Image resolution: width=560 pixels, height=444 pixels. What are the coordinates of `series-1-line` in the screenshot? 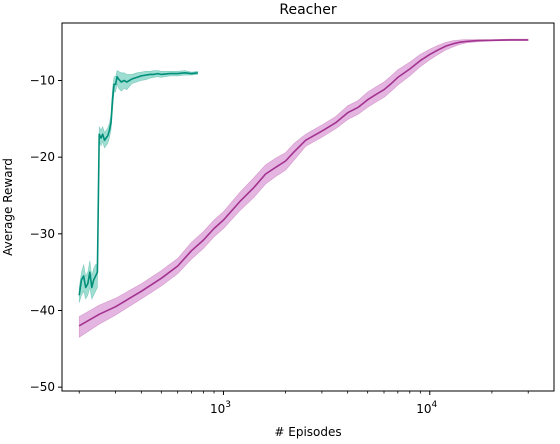 It's located at (138, 184).